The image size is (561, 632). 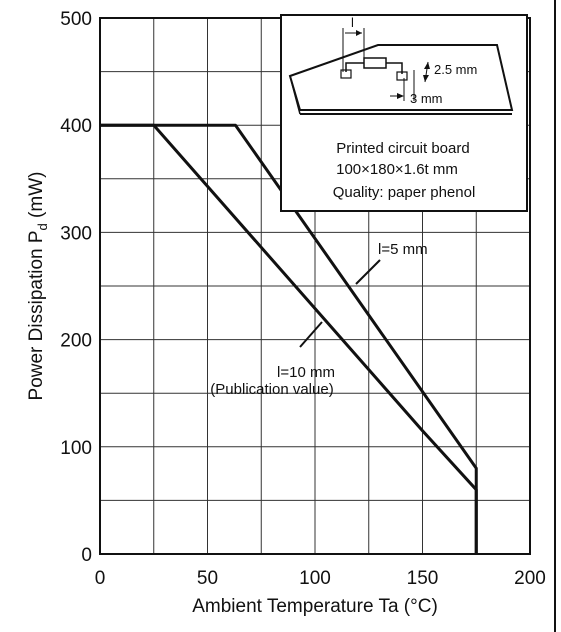 What do you see at coordinates (423, 578) in the screenshot?
I see `x-tick-label: 150` at bounding box center [423, 578].